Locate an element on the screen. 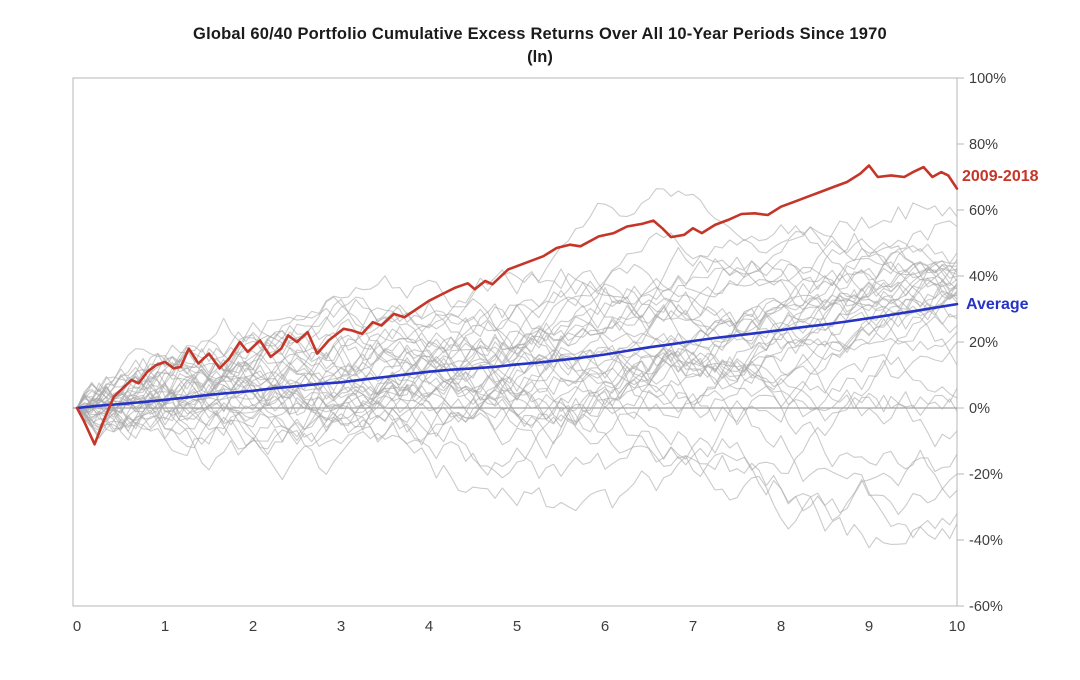 The width and height of the screenshot is (1080, 680). x-tick-label: 9 is located at coordinates (869, 626).